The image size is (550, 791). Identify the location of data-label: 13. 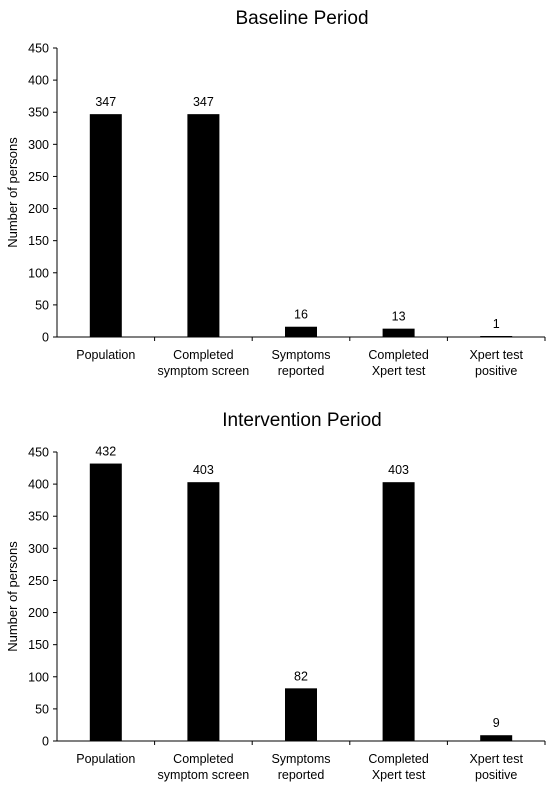
(399, 317).